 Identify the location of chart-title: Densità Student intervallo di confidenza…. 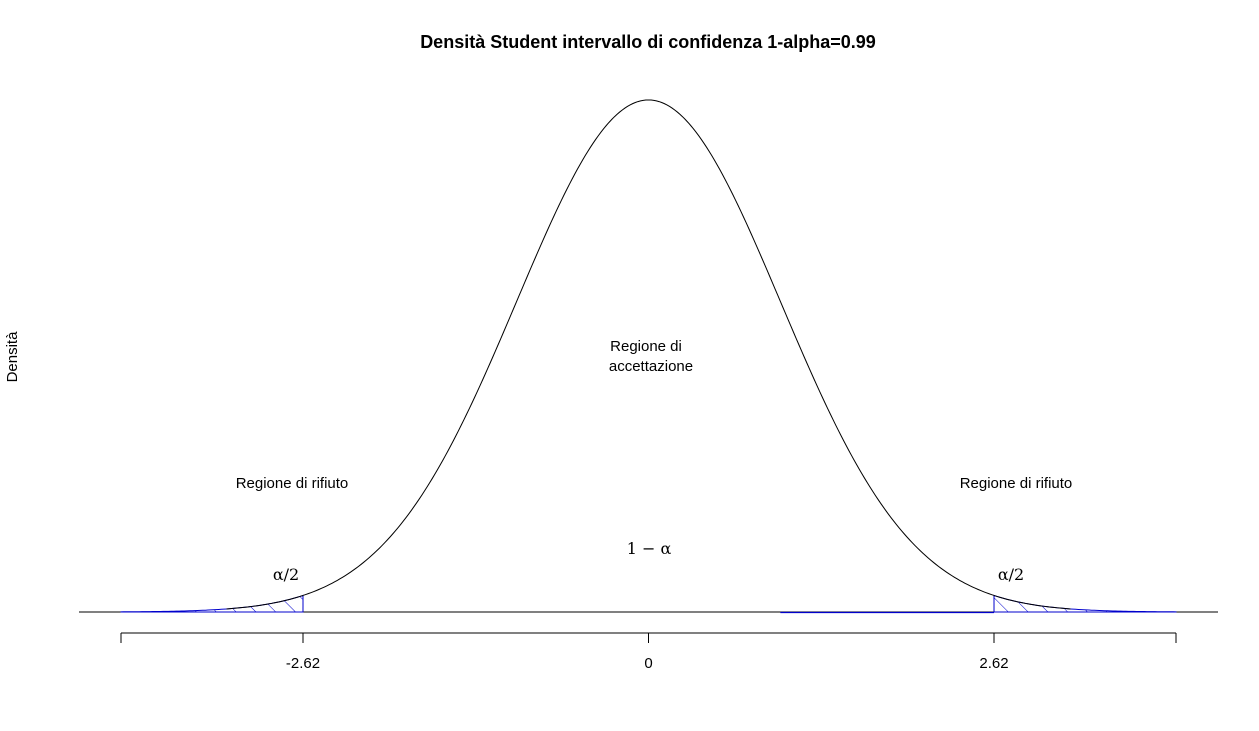
(648, 42).